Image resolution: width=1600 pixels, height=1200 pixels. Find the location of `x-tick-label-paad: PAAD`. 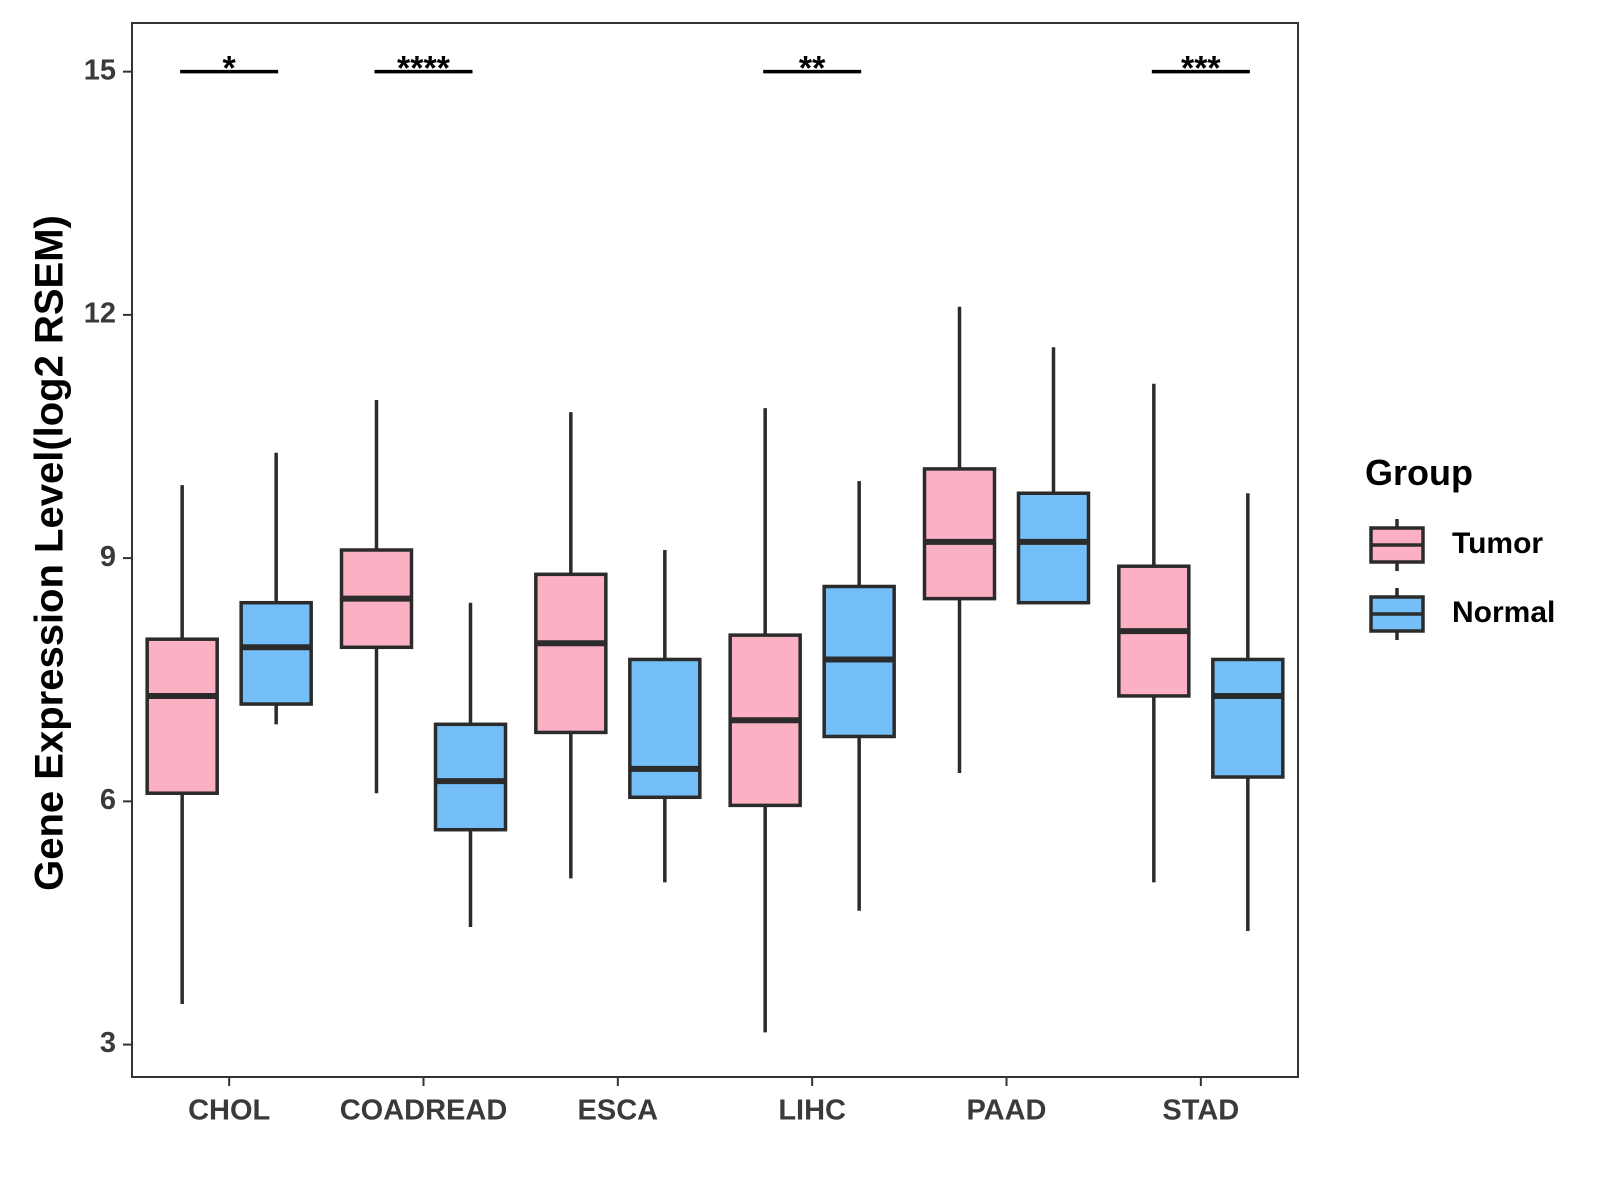

x-tick-label-paad: PAAD is located at coordinates (1006, 1111).